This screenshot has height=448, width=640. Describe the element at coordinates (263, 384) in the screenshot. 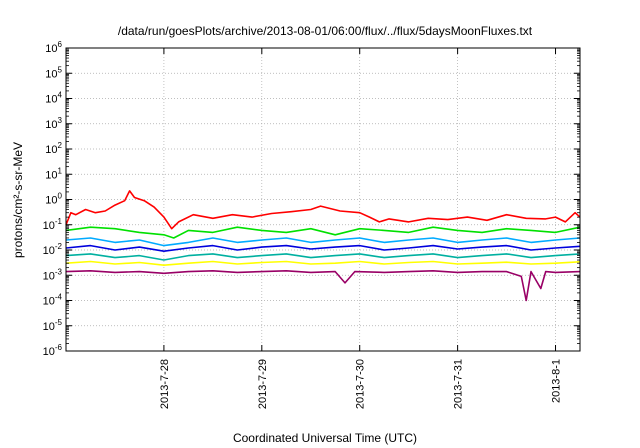

I see `x-tick-label: 2013-7-29` at that location.